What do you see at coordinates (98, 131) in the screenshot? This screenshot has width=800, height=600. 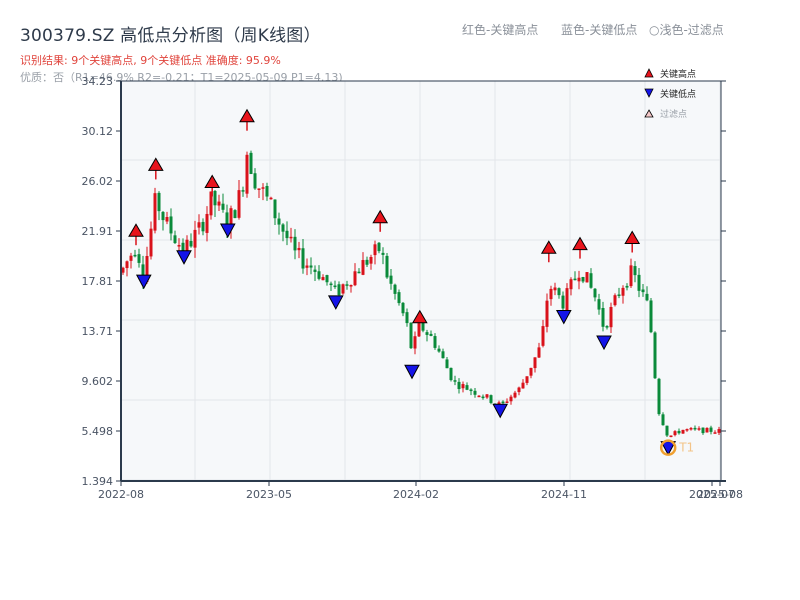 I see `y-tick-label: 30.12` at bounding box center [98, 131].